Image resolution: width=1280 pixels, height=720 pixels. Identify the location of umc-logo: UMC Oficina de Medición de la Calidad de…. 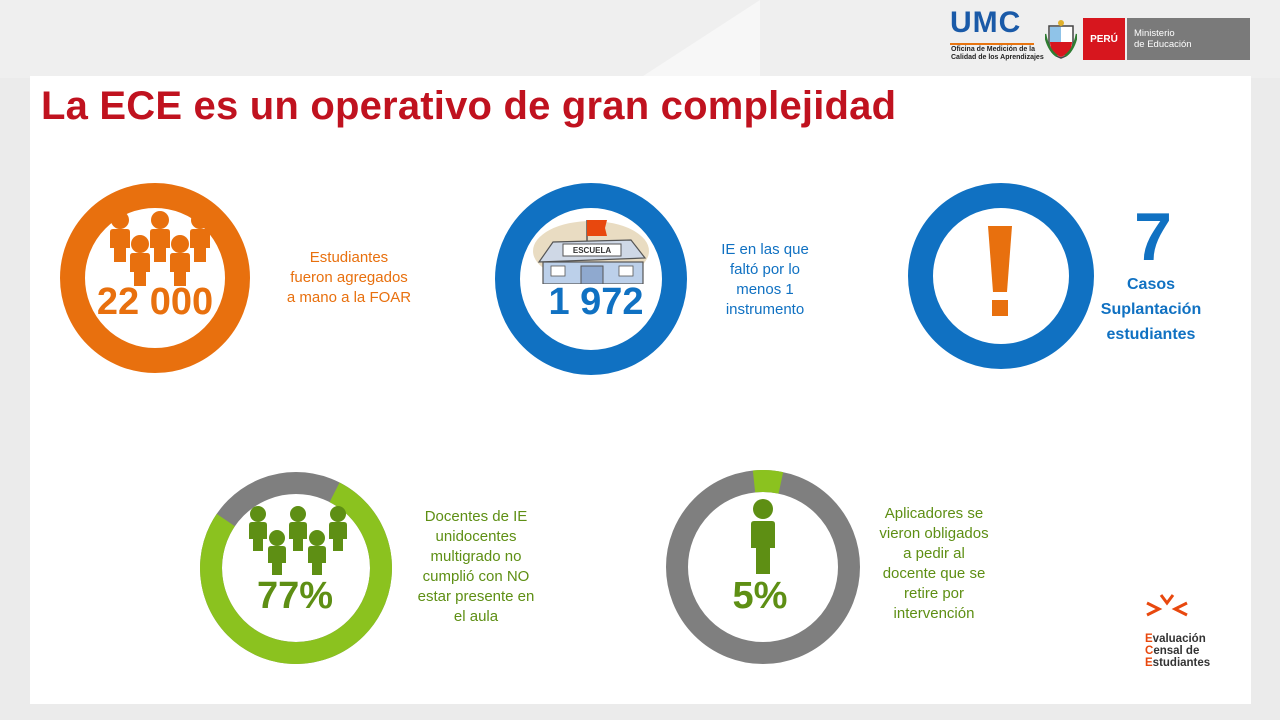
(997, 38).